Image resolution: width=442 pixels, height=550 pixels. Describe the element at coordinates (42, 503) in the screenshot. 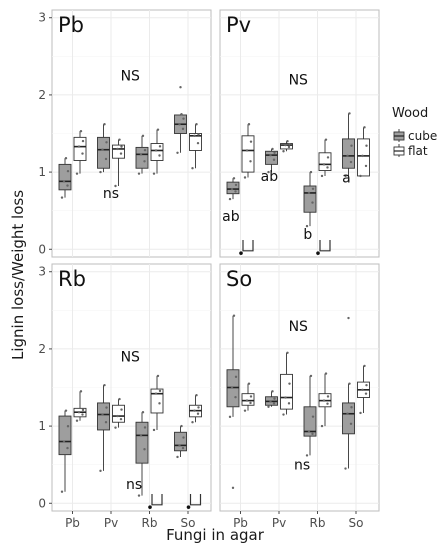

I see `y-tick-label: 0` at that location.